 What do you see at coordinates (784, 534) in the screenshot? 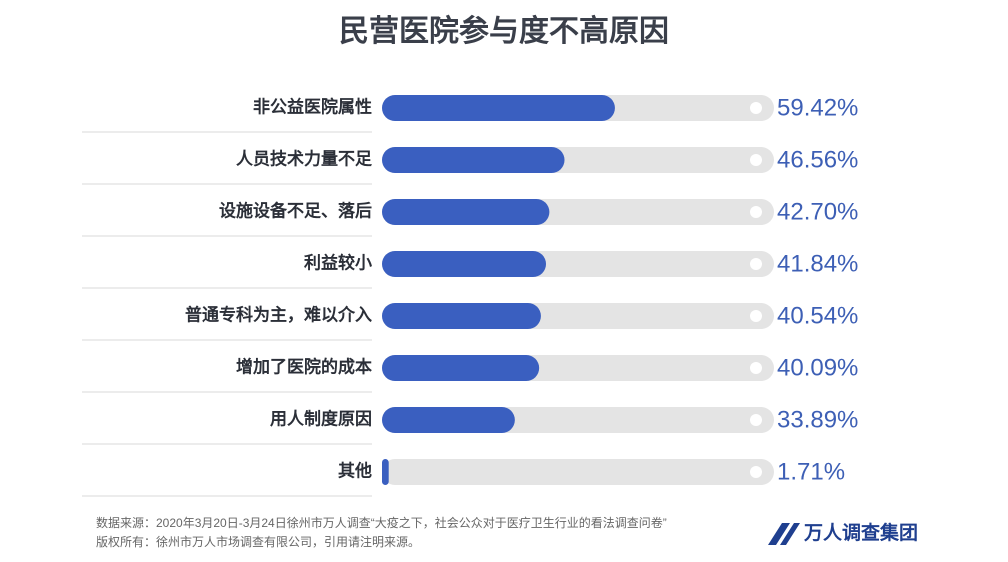
I see `logo-icon` at bounding box center [784, 534].